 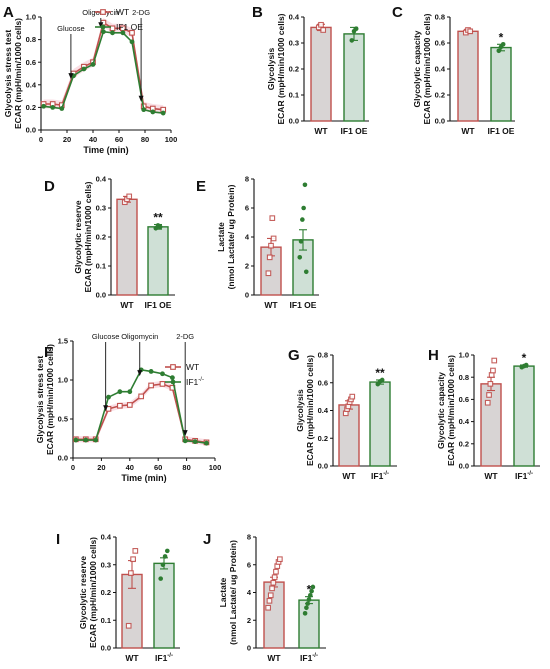 I want to click on legend-label: IF1-/-, so click(x=195, y=382).